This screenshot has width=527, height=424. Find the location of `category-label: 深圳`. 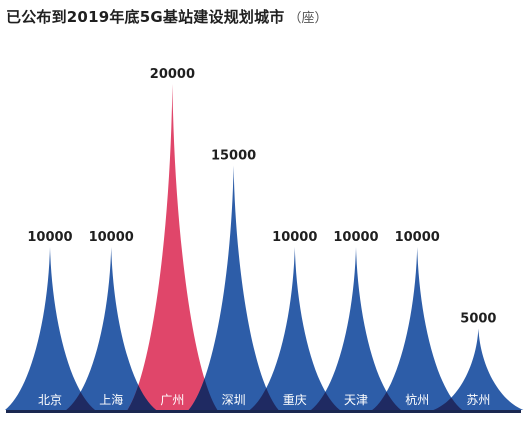

category-label: 深圳 is located at coordinates (234, 400).